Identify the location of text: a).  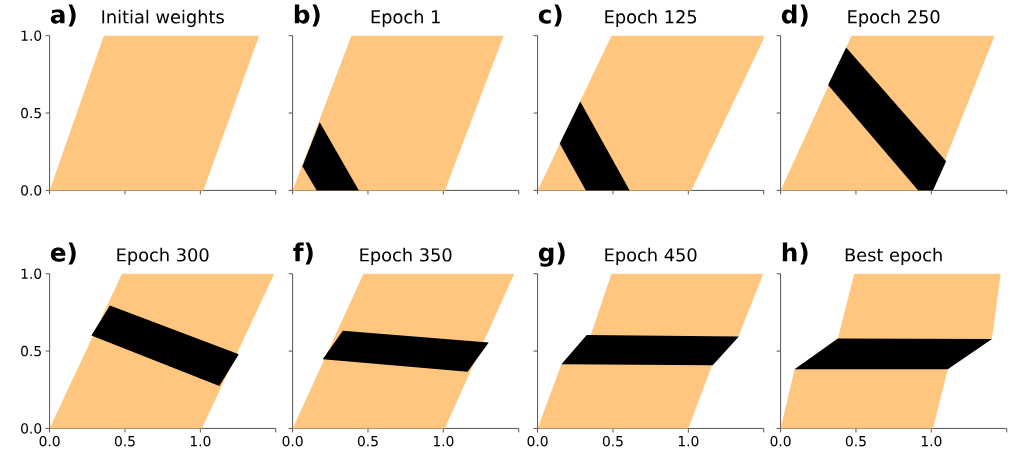
(63, 15).